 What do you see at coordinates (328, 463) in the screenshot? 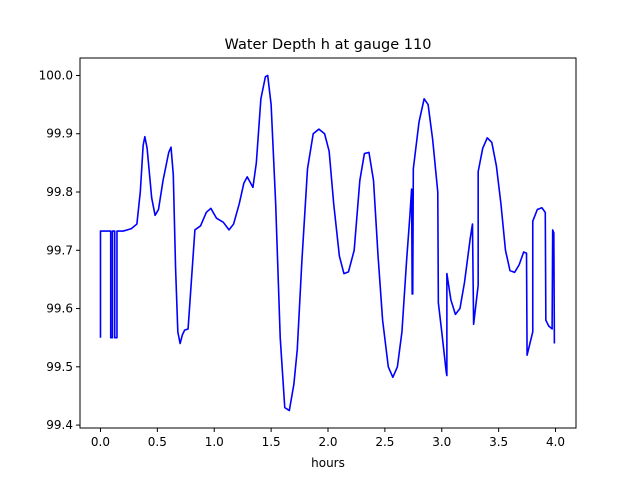
I see `x-axis-label: hours` at bounding box center [328, 463].